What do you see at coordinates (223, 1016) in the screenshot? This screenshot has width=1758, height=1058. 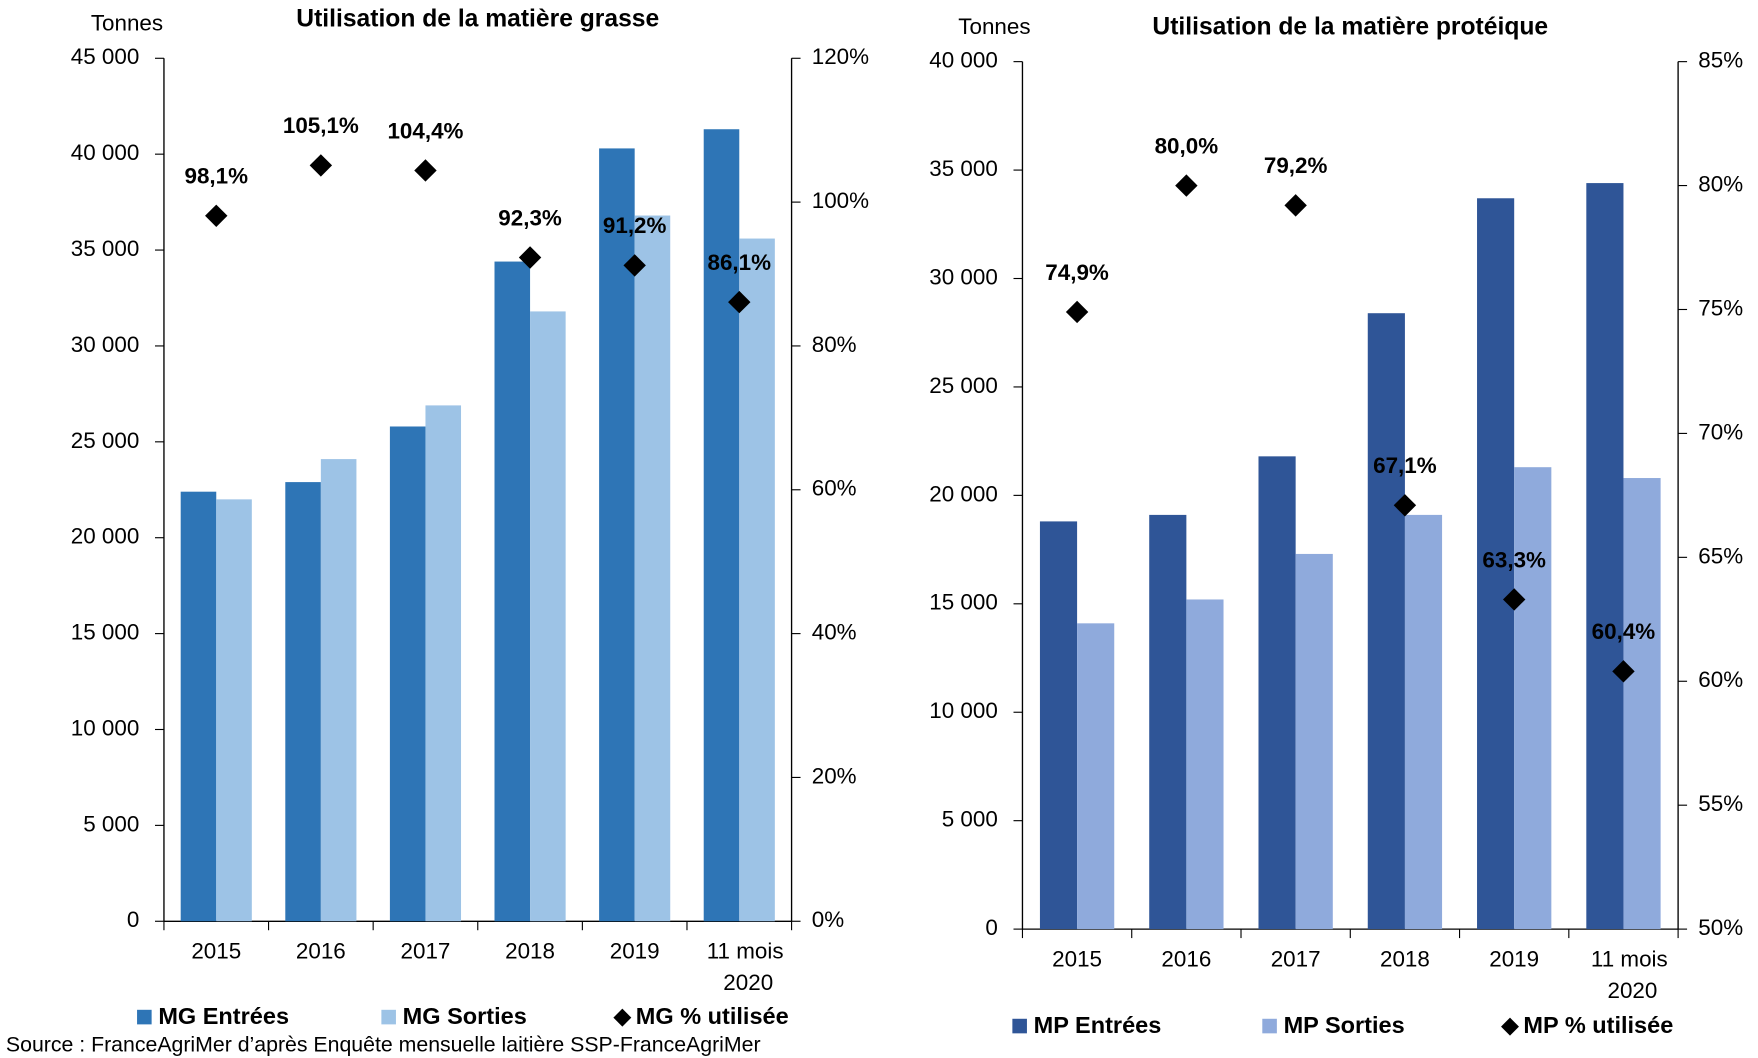 I see `legend-label: MG Entrées` at bounding box center [223, 1016].